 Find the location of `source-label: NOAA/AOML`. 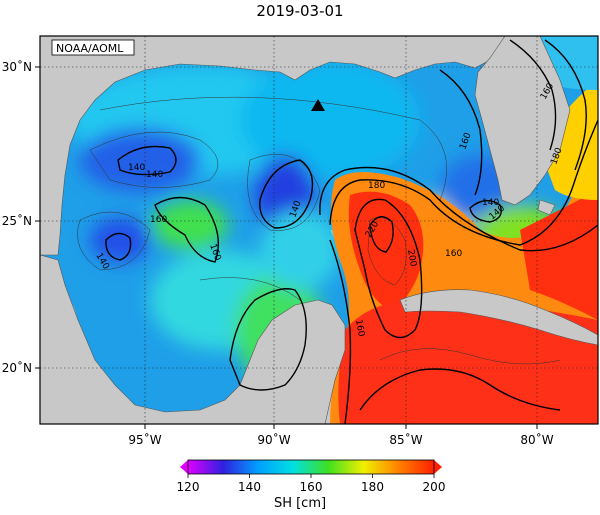

source-label: NOAA/AOML is located at coordinates (90, 48).